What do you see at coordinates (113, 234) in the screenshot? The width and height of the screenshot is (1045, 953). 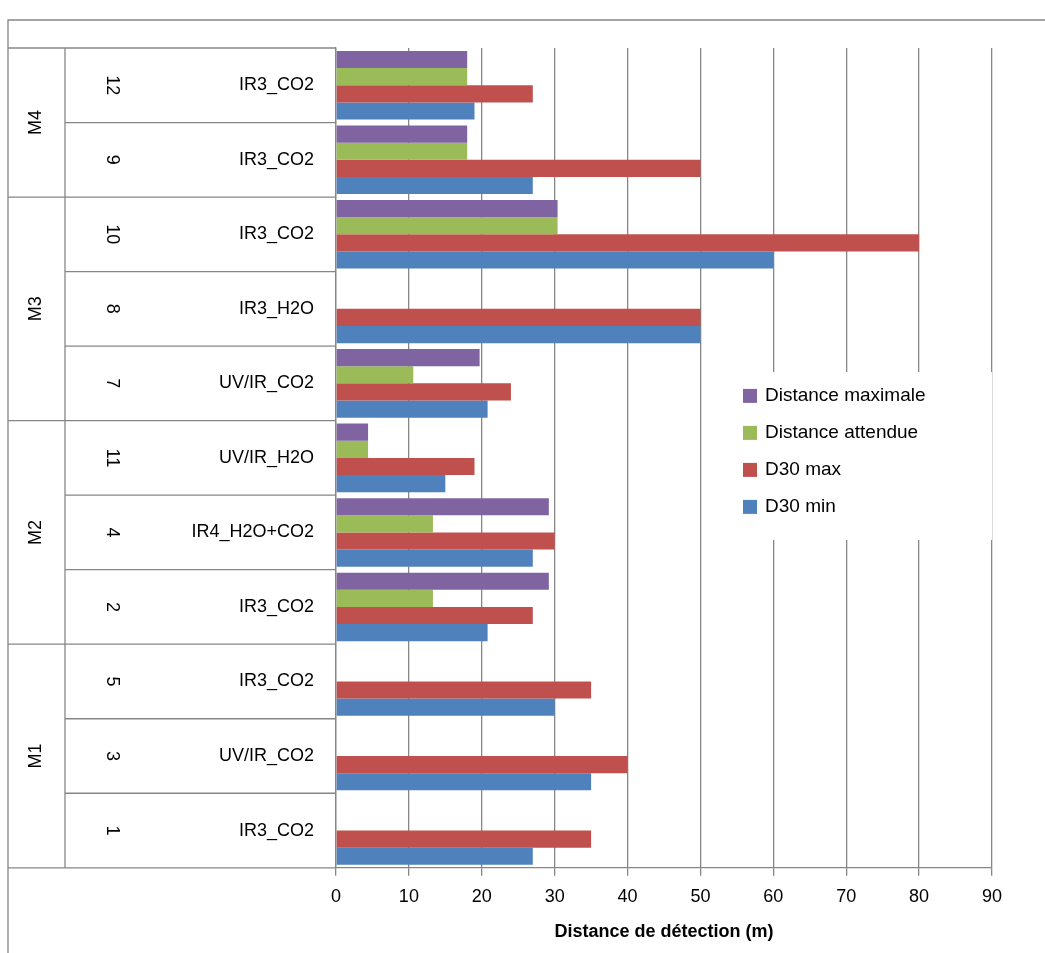 I see `y2-tick-label: 10` at bounding box center [113, 234].